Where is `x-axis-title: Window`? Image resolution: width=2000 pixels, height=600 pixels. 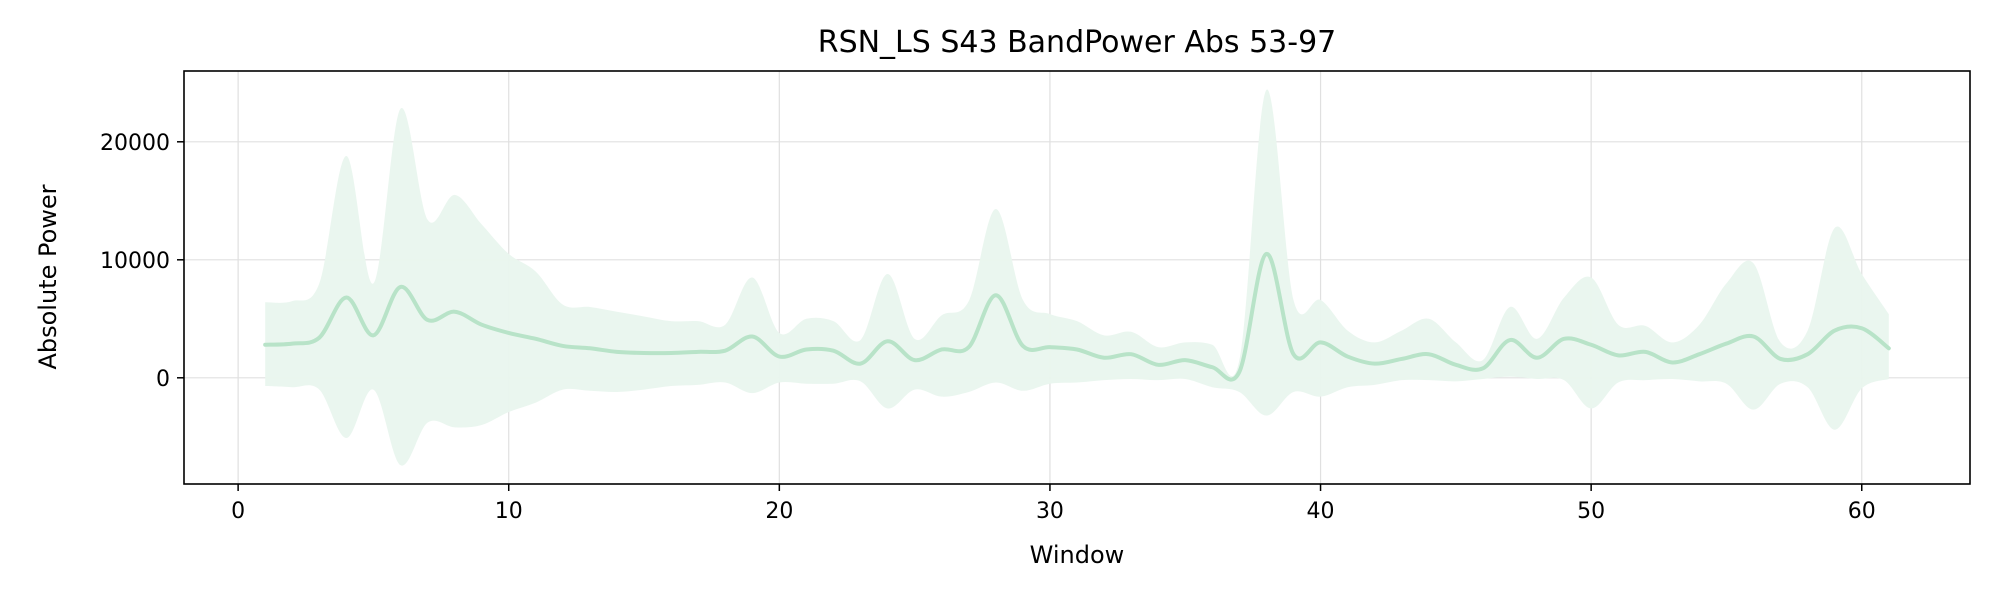
x-axis-title: Window is located at coordinates (1077, 555).